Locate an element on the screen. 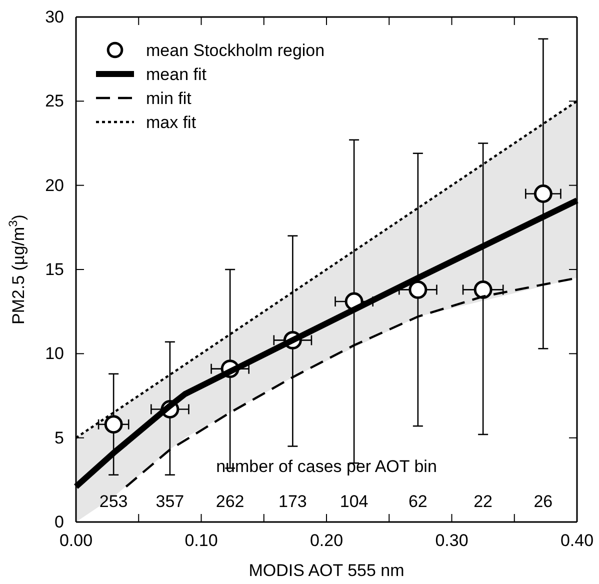 Image resolution: width=599 pixels, height=584 pixels. x-tick-label: 0.30 is located at coordinates (451, 540).